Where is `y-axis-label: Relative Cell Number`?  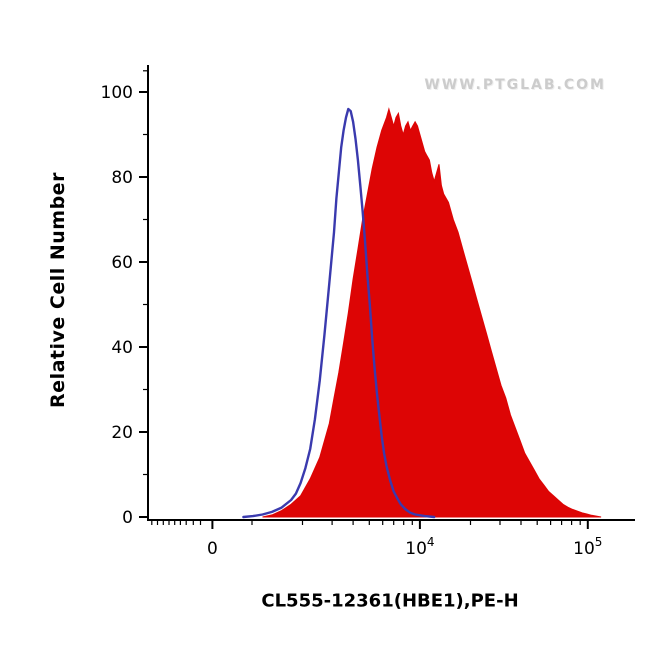 y-axis-label: Relative Cell Number is located at coordinates (58, 290).